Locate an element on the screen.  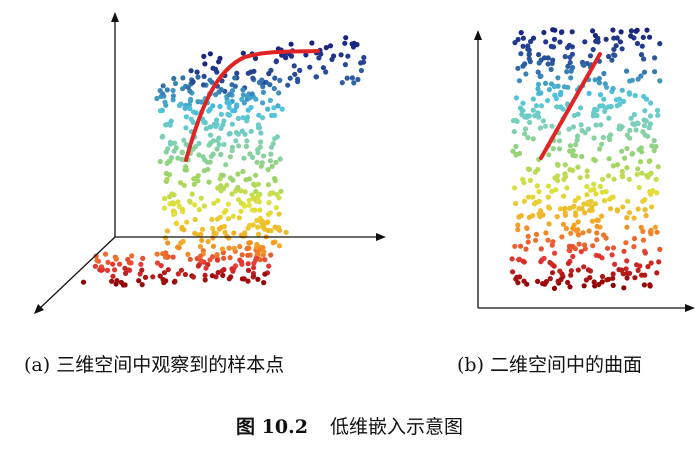
panel-a-caption: (a) 三维空间中观察到的样本点 is located at coordinates (154, 365).